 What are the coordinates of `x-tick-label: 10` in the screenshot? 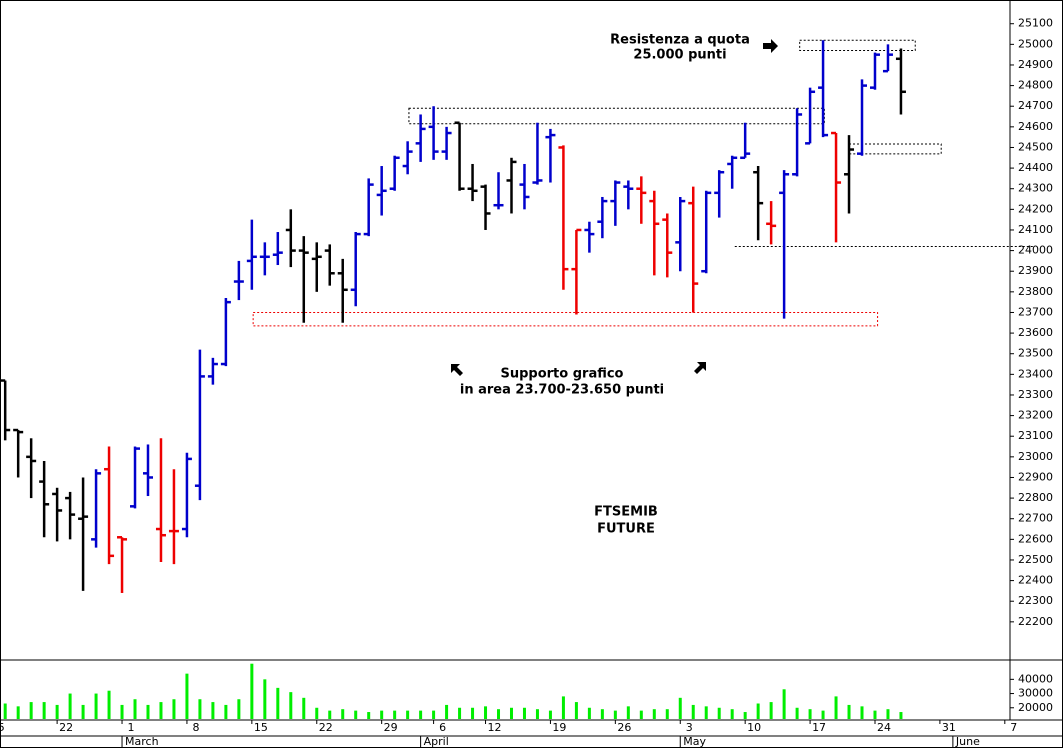 It's located at (754, 727).